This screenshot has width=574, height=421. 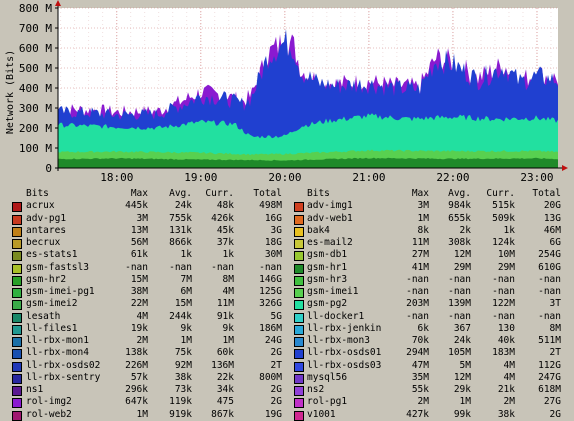 I want to click on legend-curr-value: -nan, so click(x=503, y=316).